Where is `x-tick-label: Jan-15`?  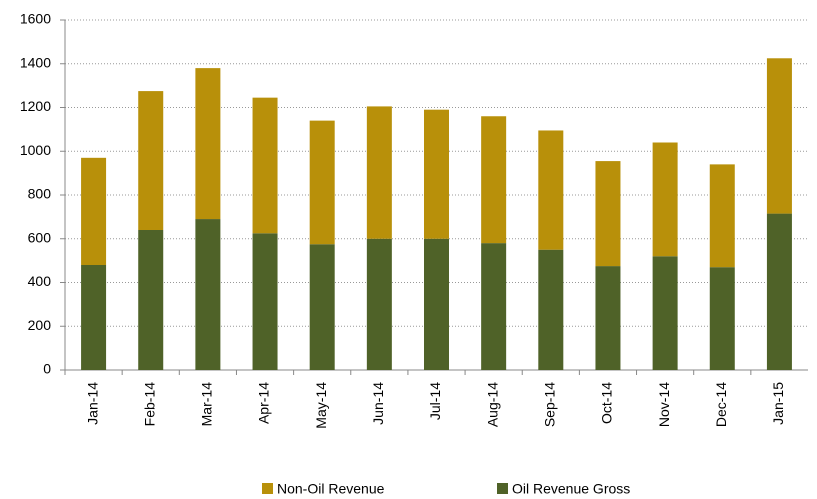 x-tick-label: Jan-15 is located at coordinates (778, 403).